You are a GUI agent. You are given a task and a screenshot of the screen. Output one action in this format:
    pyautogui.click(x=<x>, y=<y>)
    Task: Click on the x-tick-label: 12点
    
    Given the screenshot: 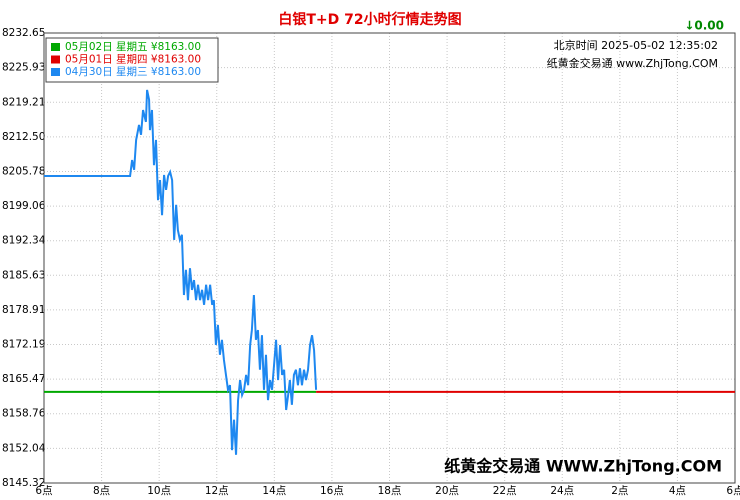 What is the action you would take?
    pyautogui.click(x=217, y=491)
    